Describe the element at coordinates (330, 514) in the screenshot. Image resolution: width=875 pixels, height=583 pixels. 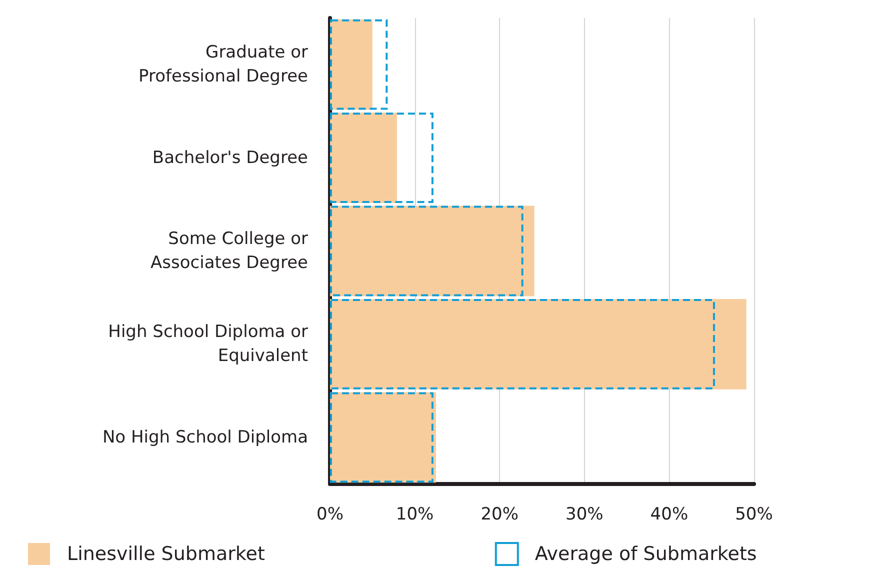
I see `x-tick-label: 0%` at that location.